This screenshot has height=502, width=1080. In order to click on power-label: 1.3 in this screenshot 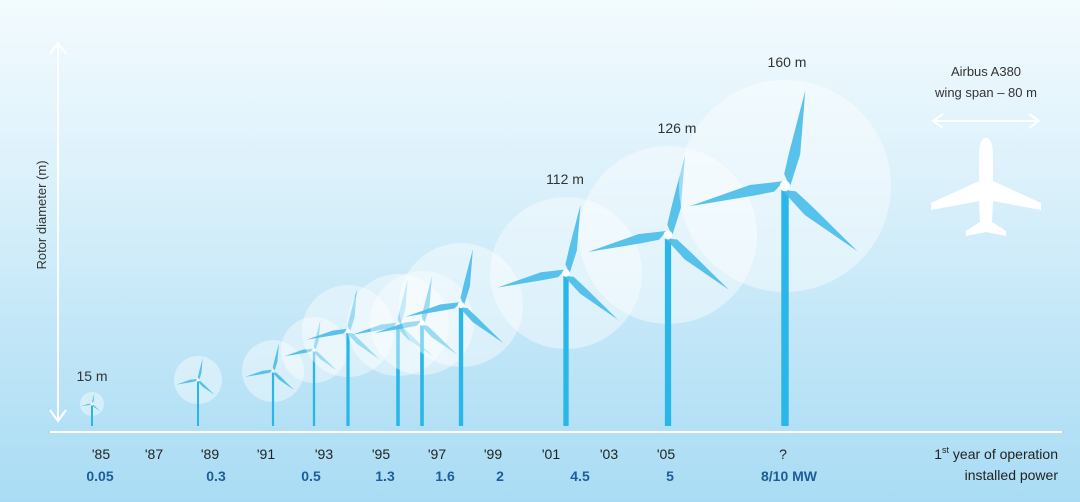, I will do `click(385, 476)`.